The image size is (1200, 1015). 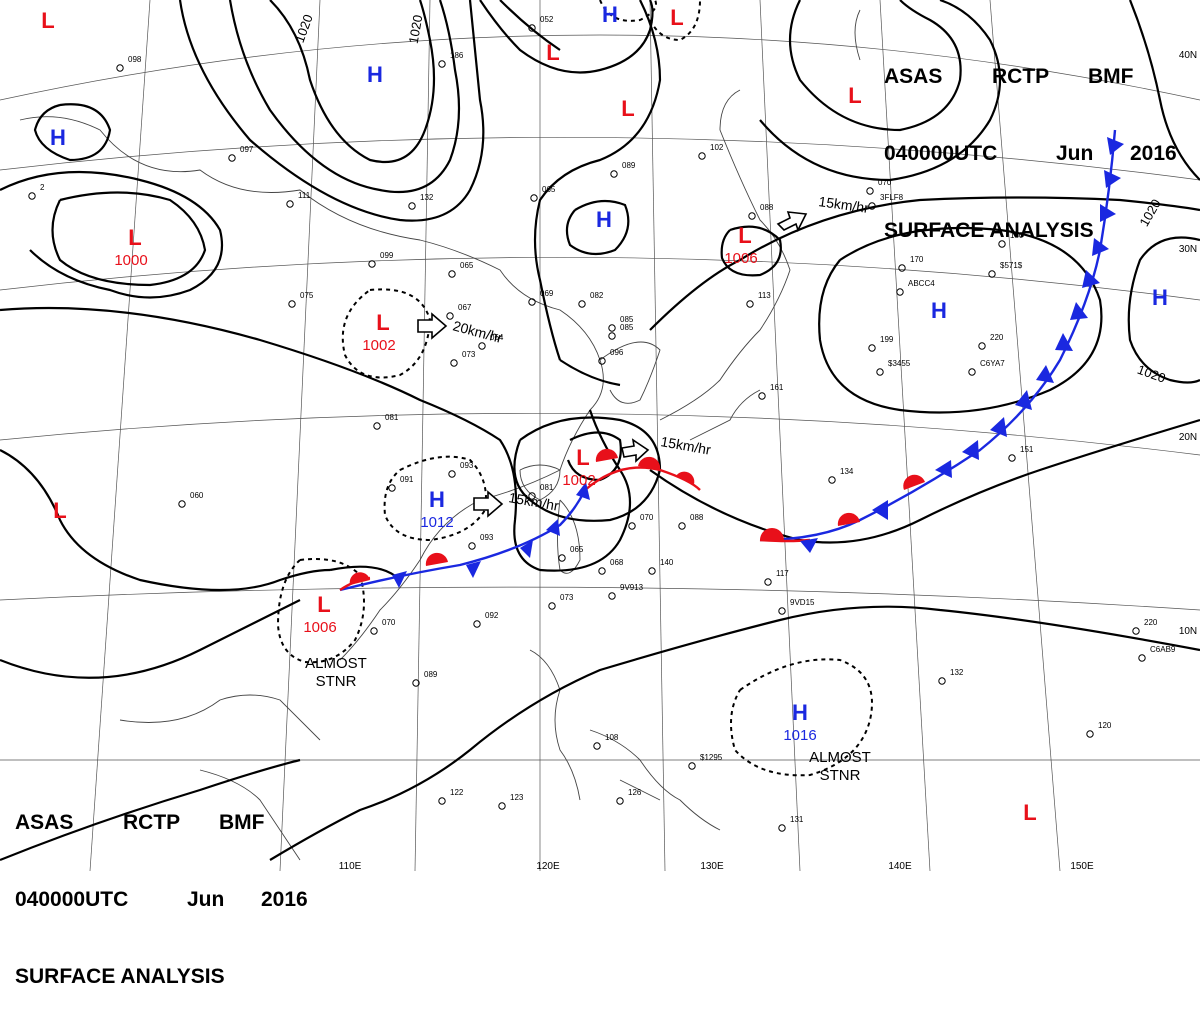 I want to click on station-value: 088, so click(x=697, y=517).